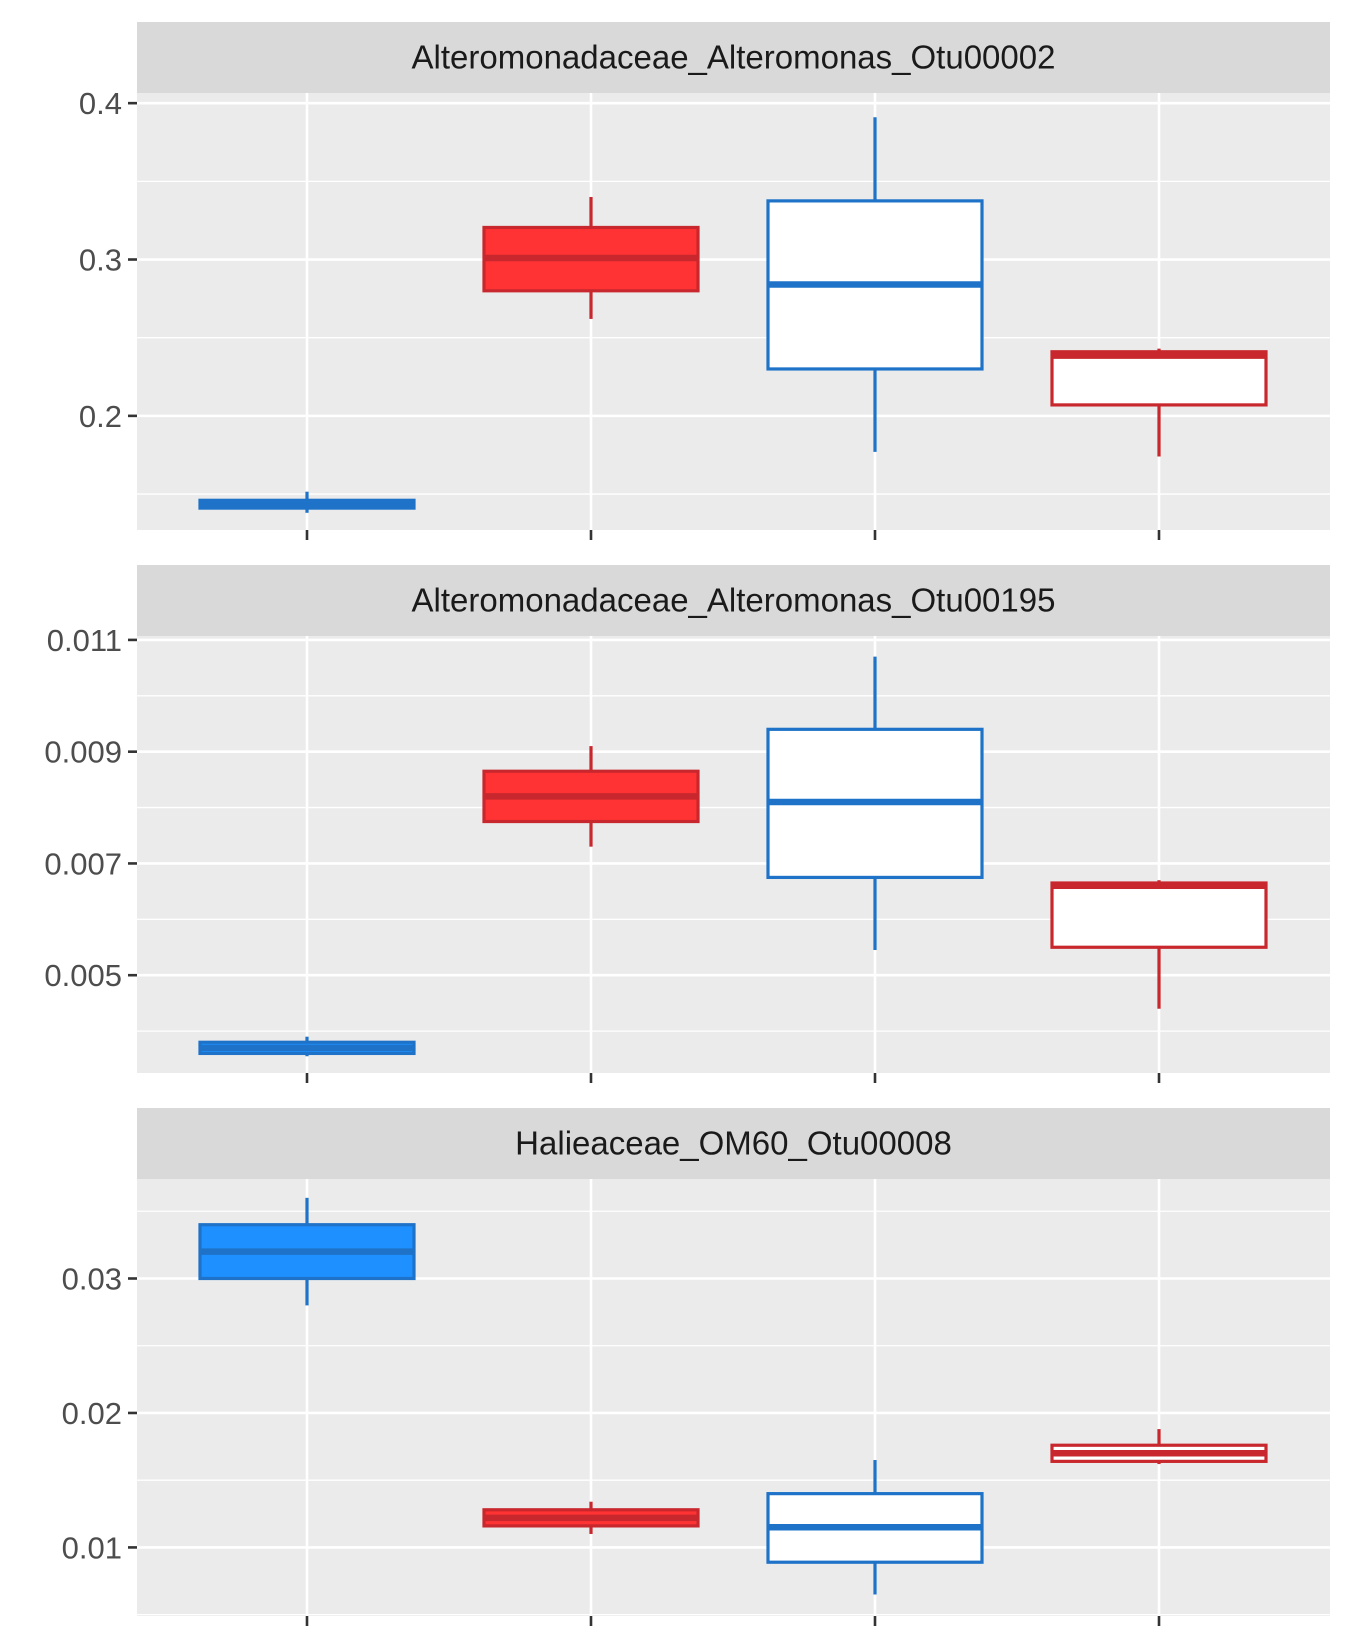 The width and height of the screenshot is (1350, 1650). What do you see at coordinates (83, 752) in the screenshot?
I see `y-tick-label: 0.009` at bounding box center [83, 752].